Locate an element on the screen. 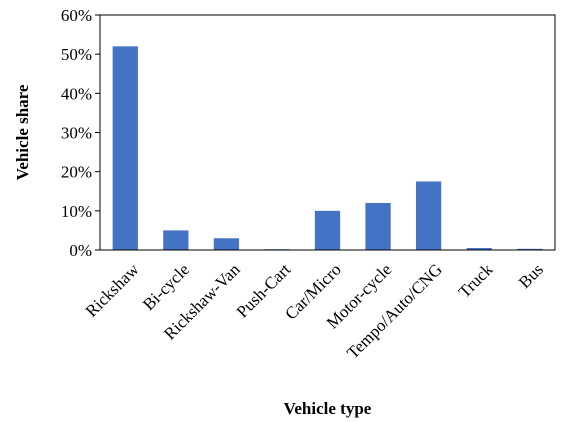 Image resolution: width=584 pixels, height=422 pixels. y-tick-label: 20% is located at coordinates (76, 172).